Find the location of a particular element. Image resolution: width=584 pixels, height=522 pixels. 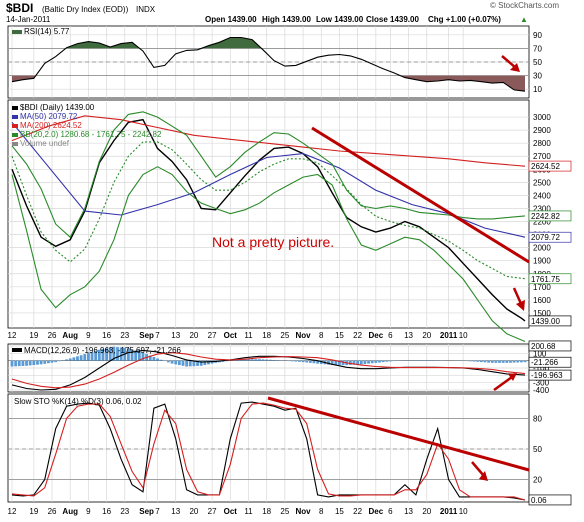

x-tick-label: 6 is located at coordinates (390, 335).